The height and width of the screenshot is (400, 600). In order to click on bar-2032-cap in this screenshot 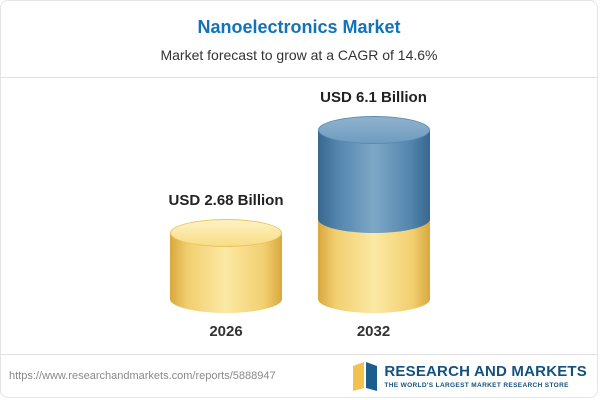, I will do `click(373, 130)`.